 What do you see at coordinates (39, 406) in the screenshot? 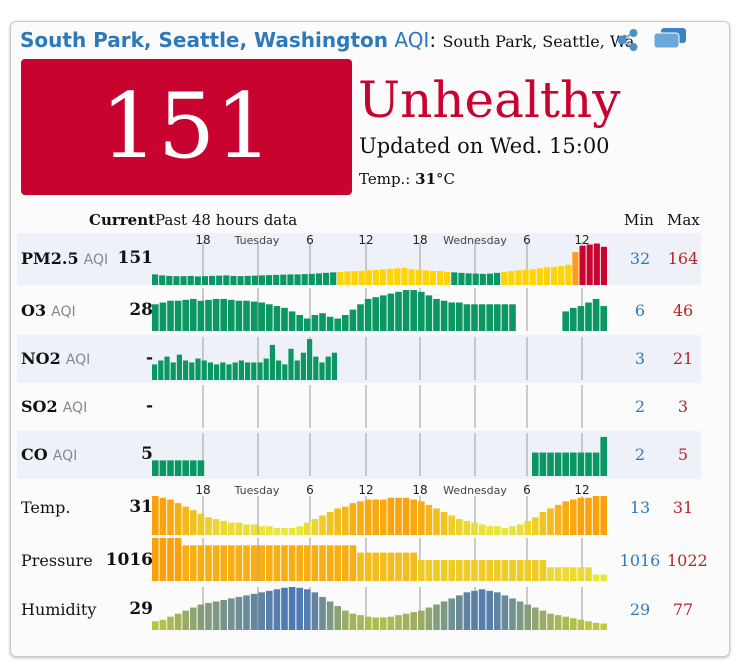
I see `row-name: SO2` at bounding box center [39, 406].